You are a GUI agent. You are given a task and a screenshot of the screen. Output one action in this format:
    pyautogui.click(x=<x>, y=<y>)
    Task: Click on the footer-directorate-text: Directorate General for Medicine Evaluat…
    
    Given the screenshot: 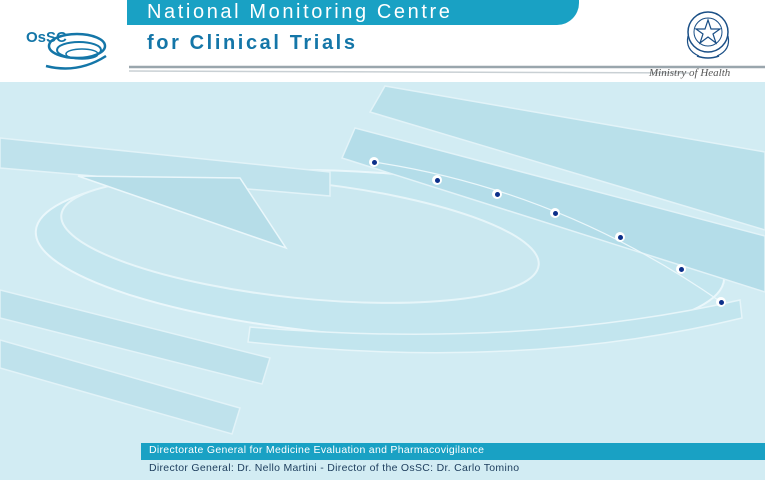 What is the action you would take?
    pyautogui.click(x=317, y=450)
    